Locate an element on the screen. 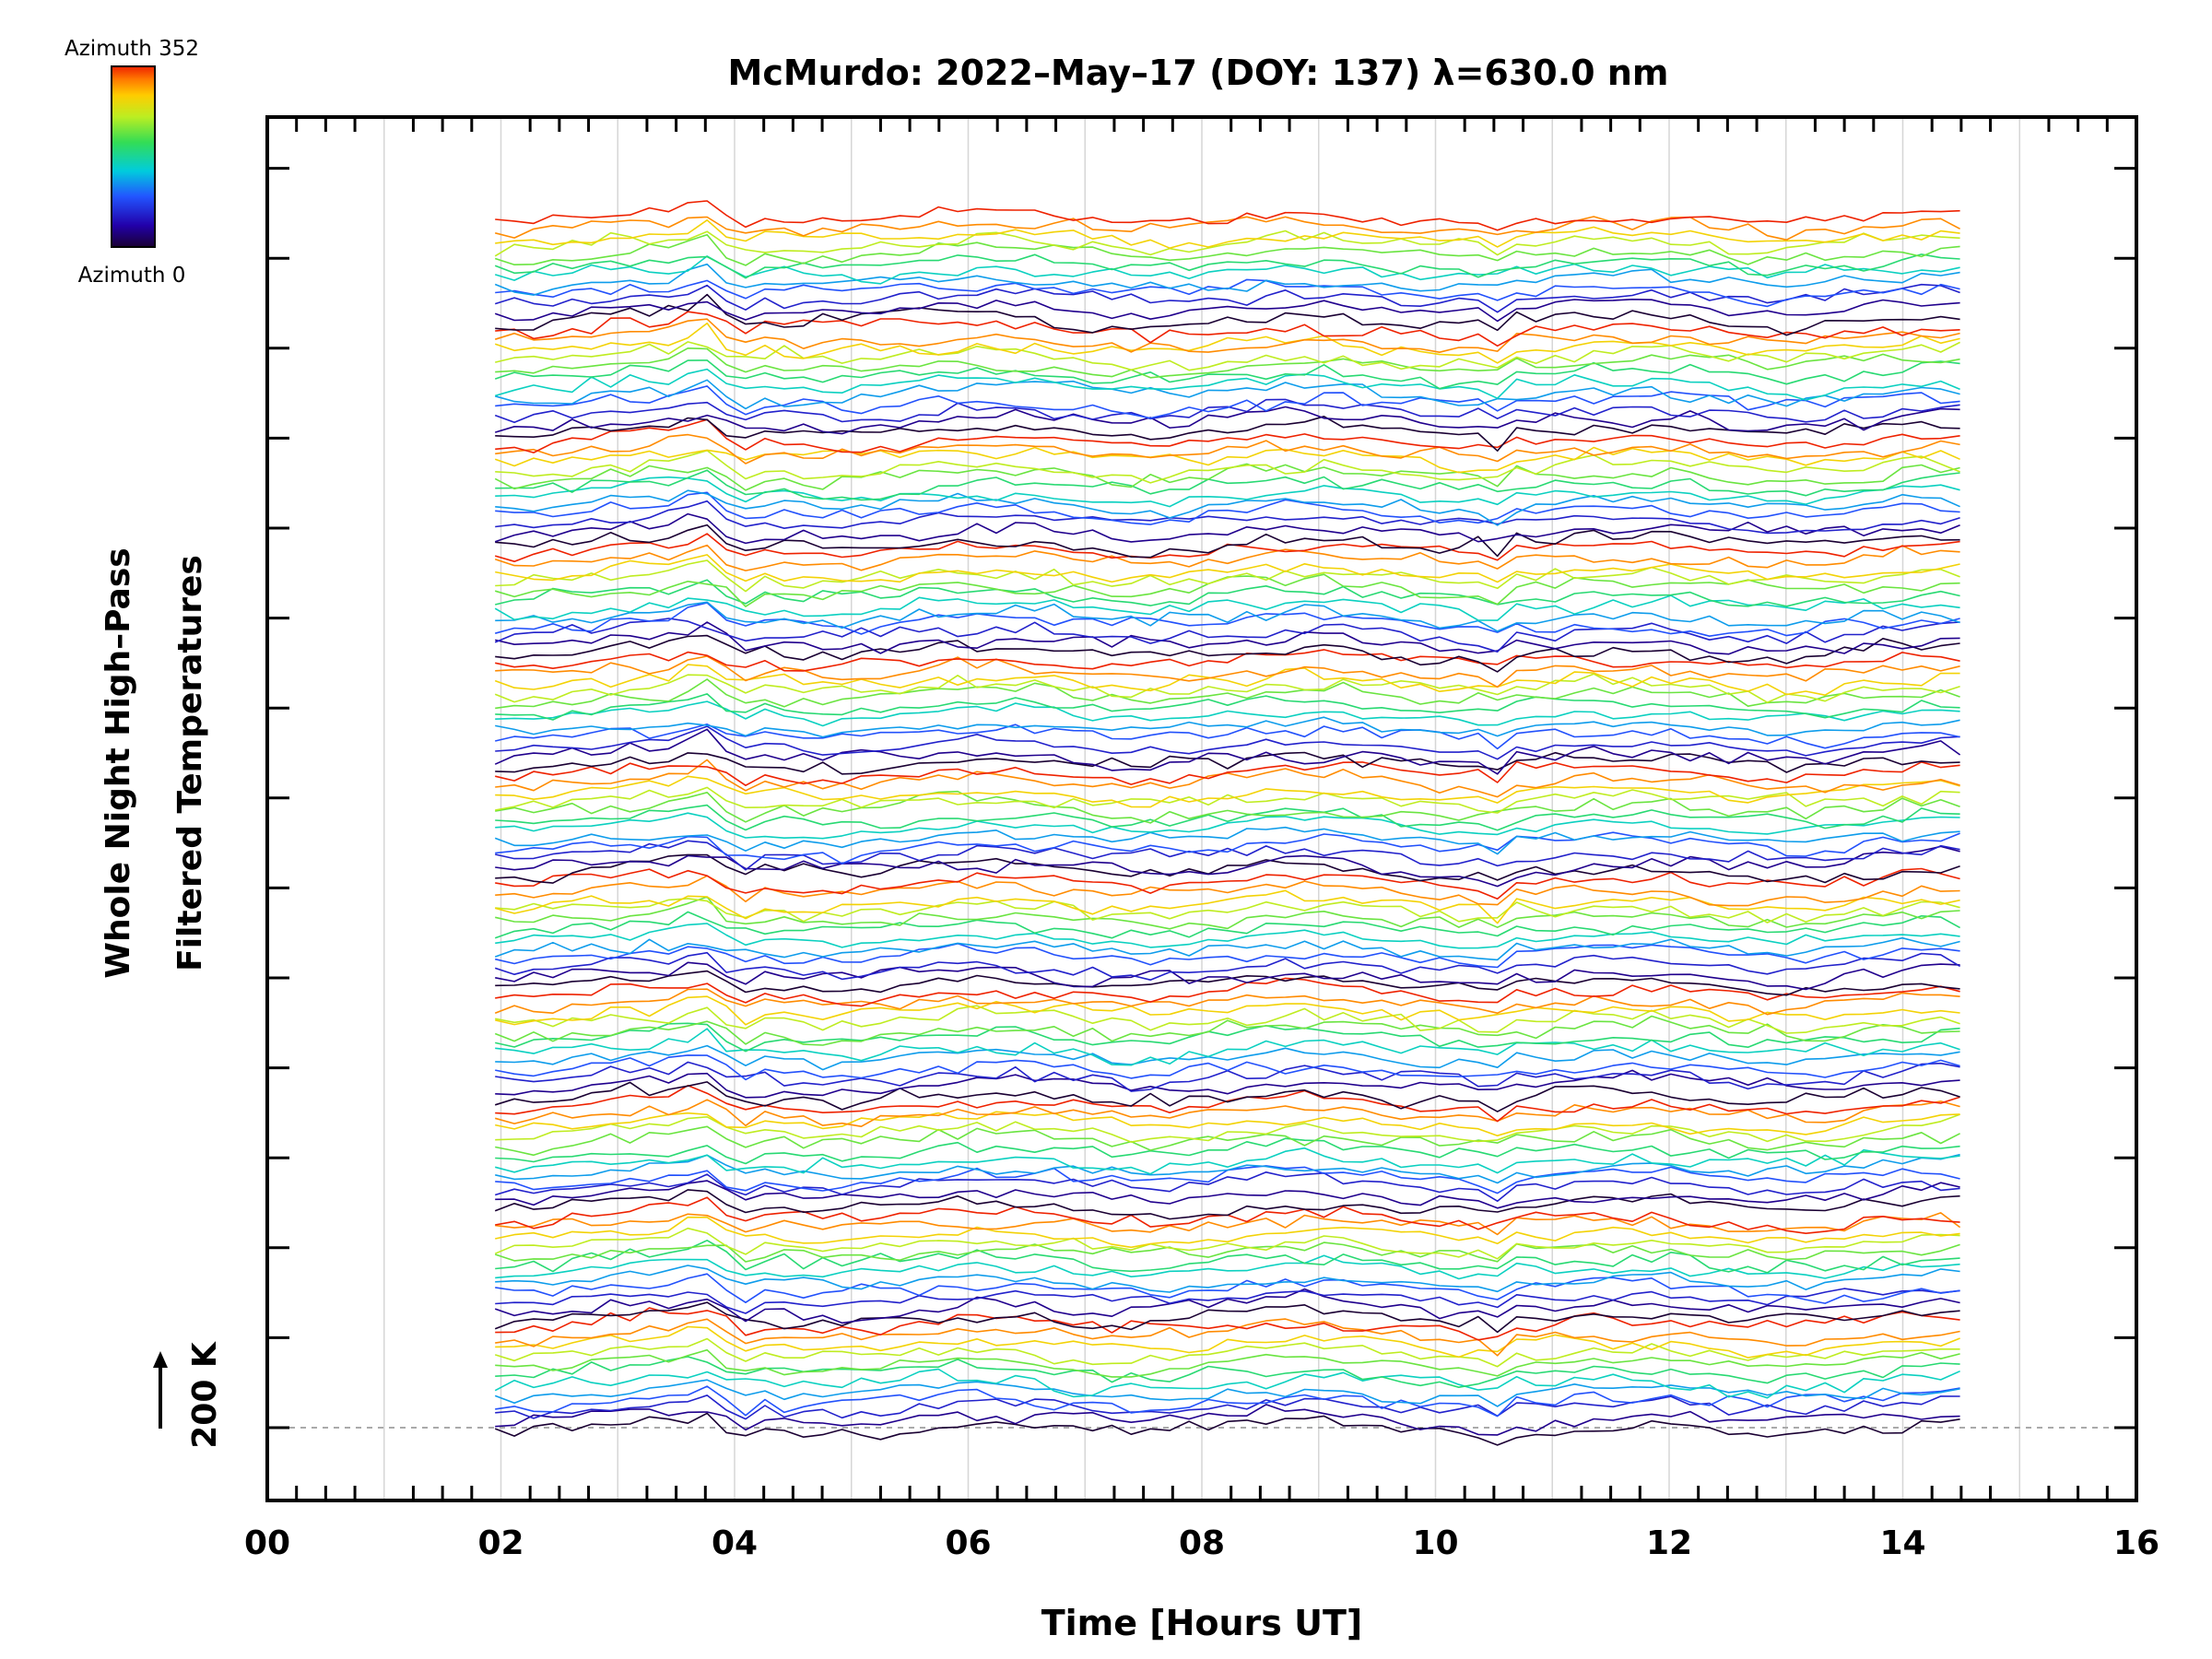 The width and height of the screenshot is (2212, 1659). x-tick-label: 06 is located at coordinates (968, 1543).